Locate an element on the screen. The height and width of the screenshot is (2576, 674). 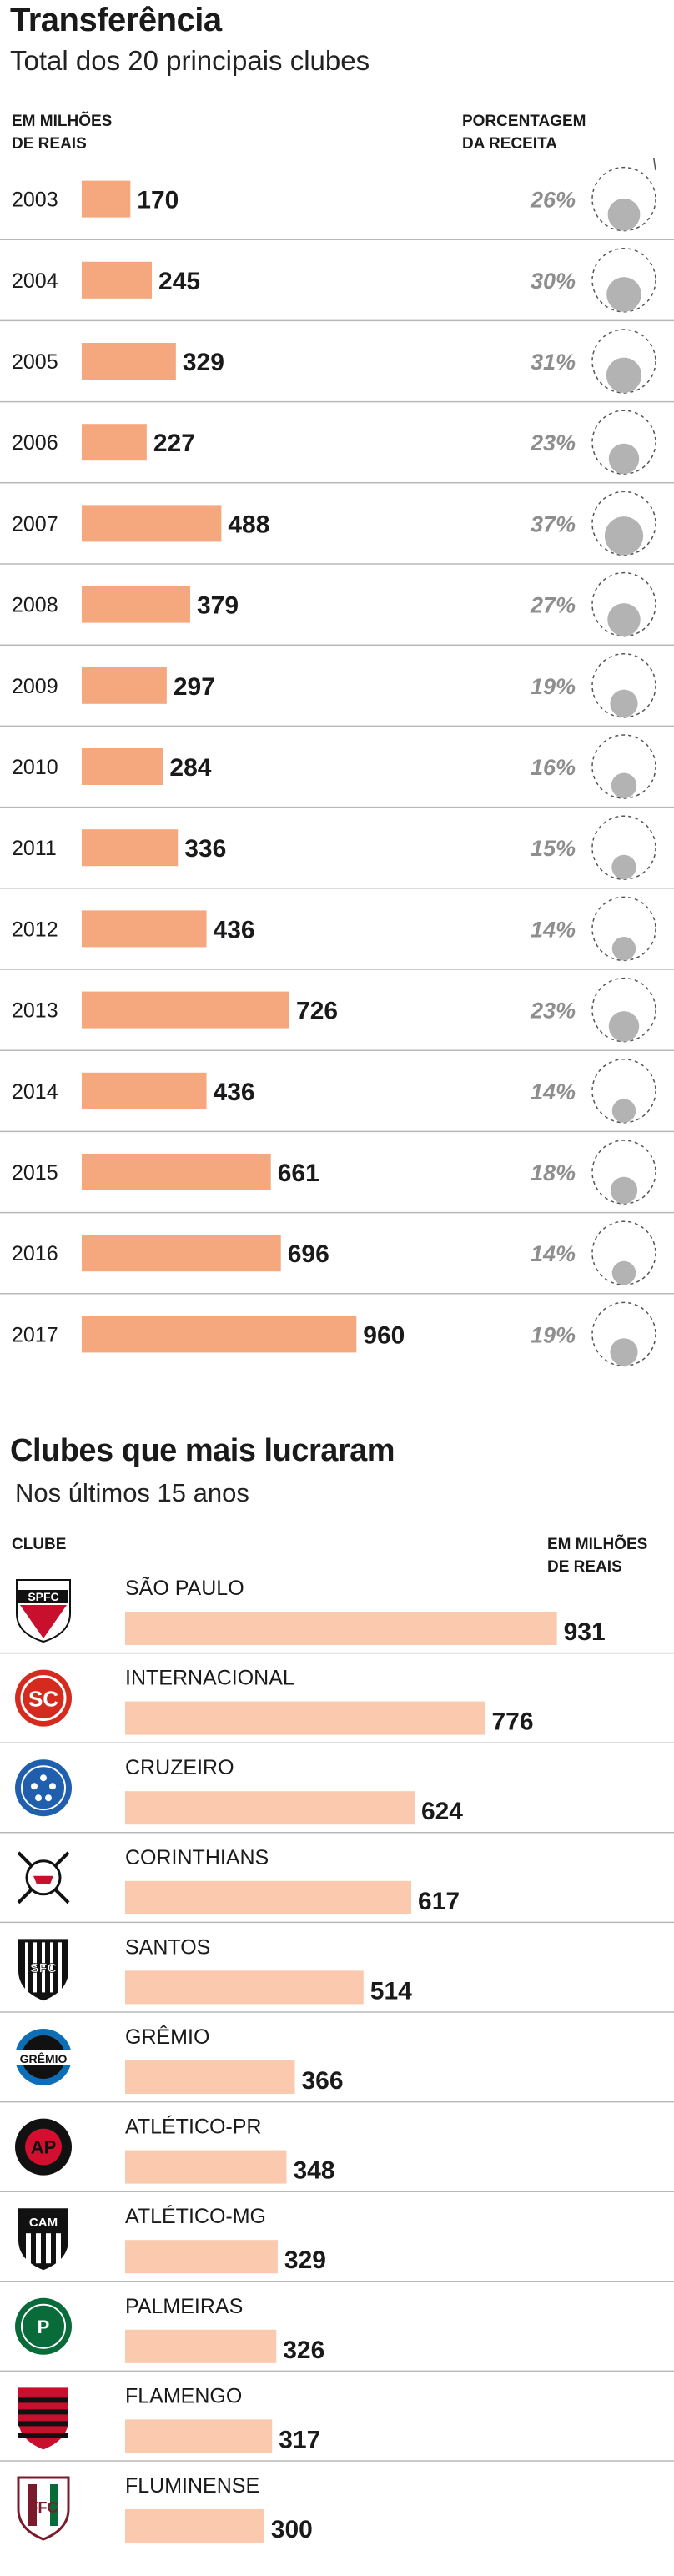
gremio-crest-icon: GRÊMIO is located at coordinates (43, 2057).